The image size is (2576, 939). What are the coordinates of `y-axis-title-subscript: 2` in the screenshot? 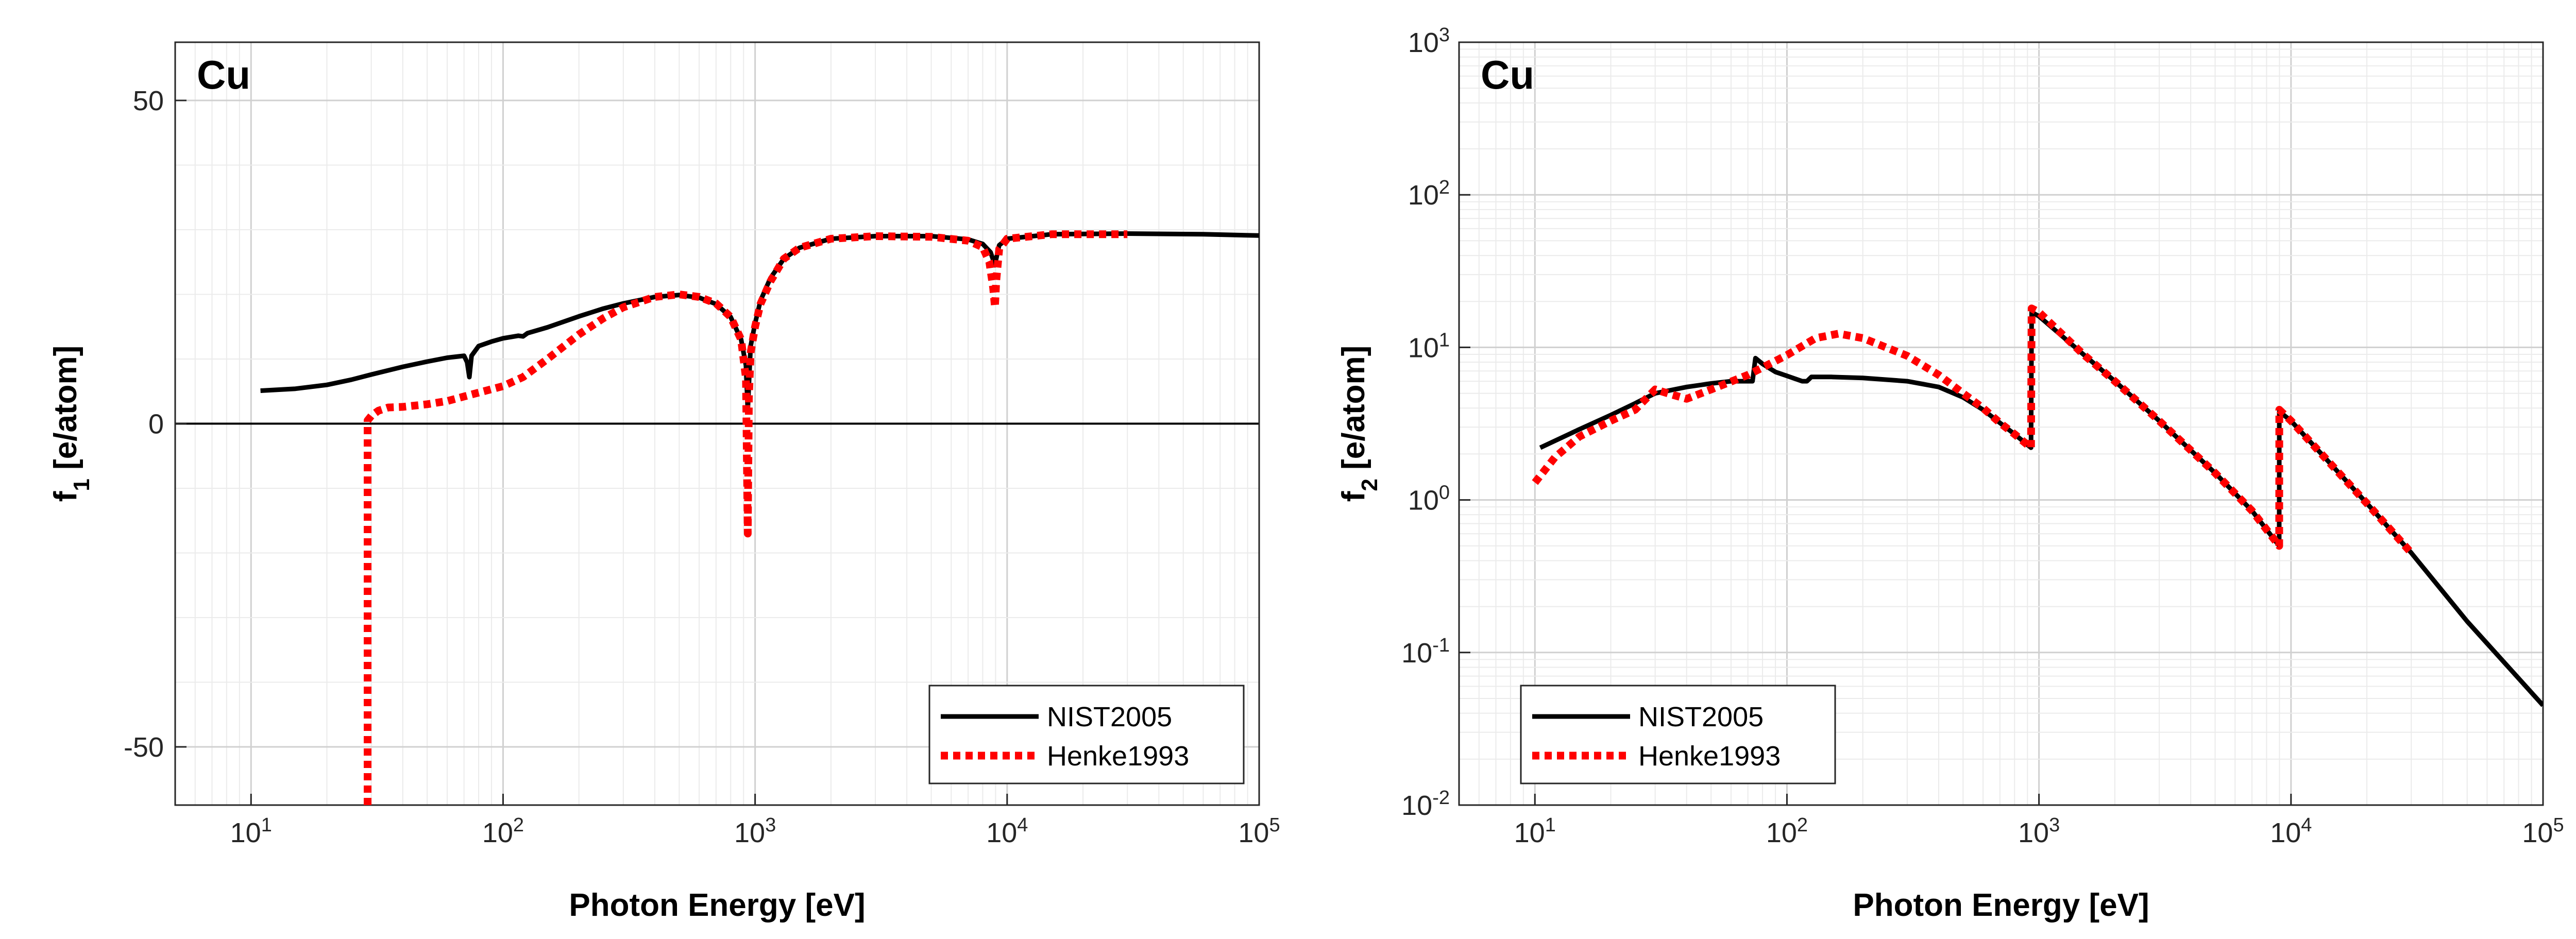 It's located at (1369, 485).